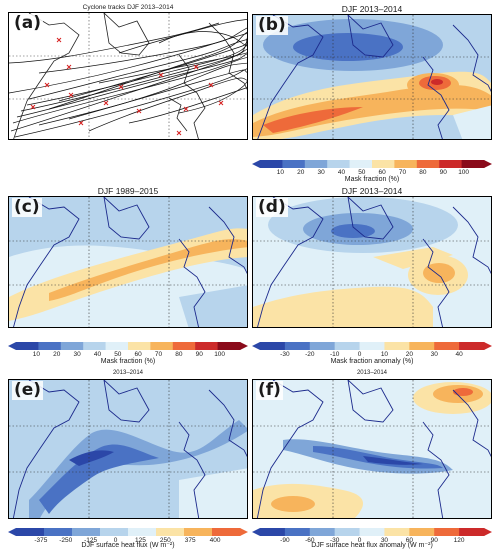 Image resolution: width=500 pixels, height=550 pixels. Describe the element at coordinates (118, 354) in the screenshot. I see `mask-colorbar-tick-label: 50` at that location.